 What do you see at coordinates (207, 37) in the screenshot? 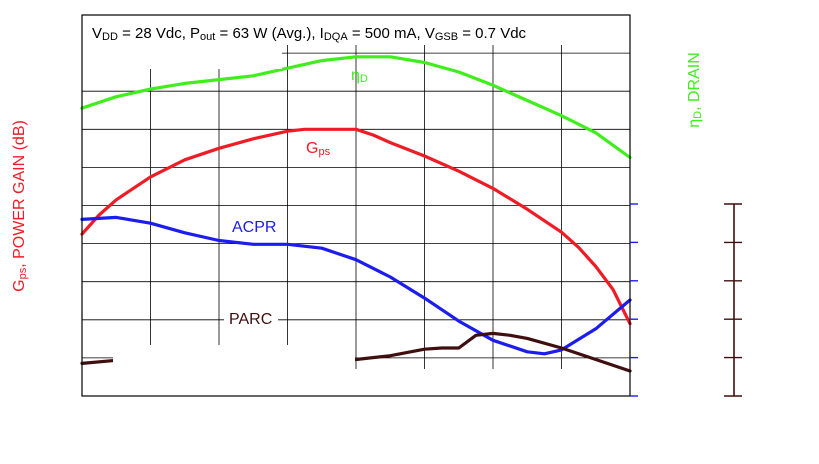
I see `text-part: out` at bounding box center [207, 37].